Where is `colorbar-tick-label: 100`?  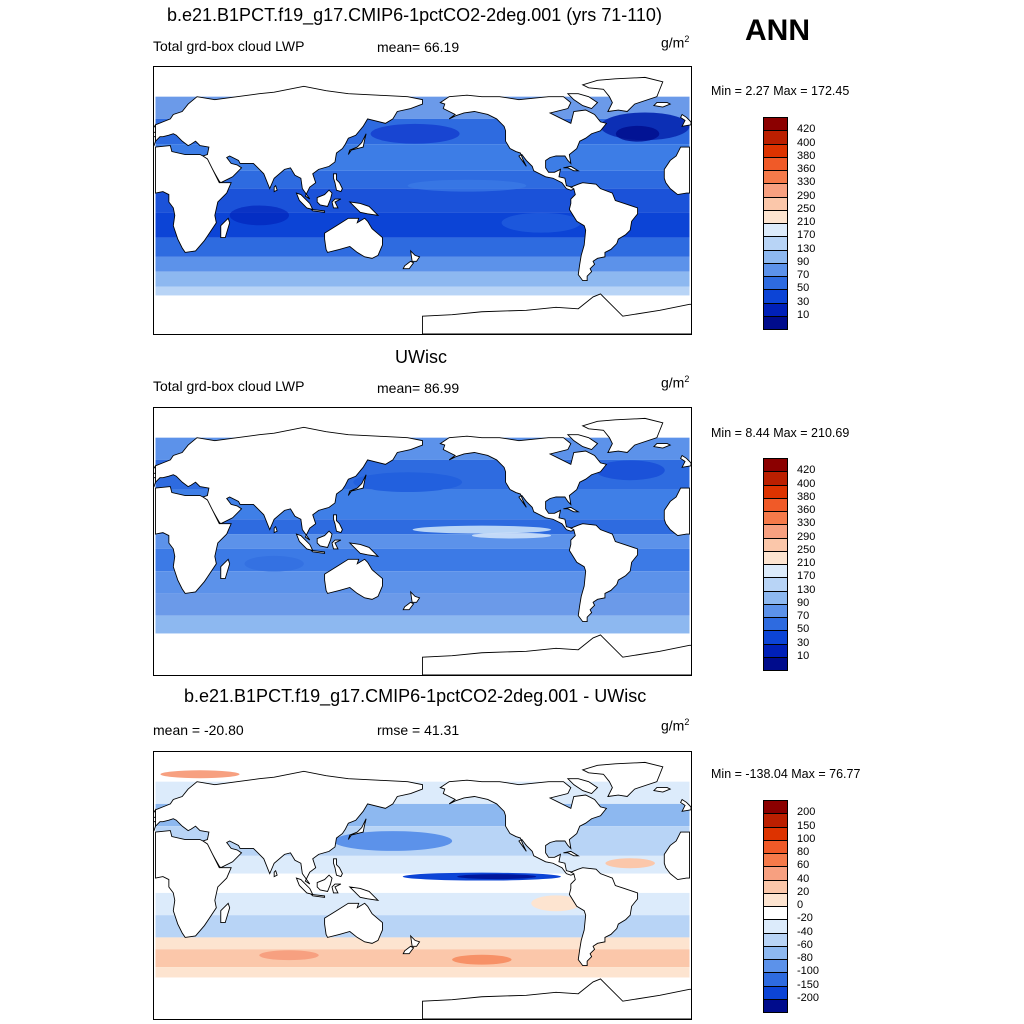
colorbar-tick-label: 100 is located at coordinates (806, 838).